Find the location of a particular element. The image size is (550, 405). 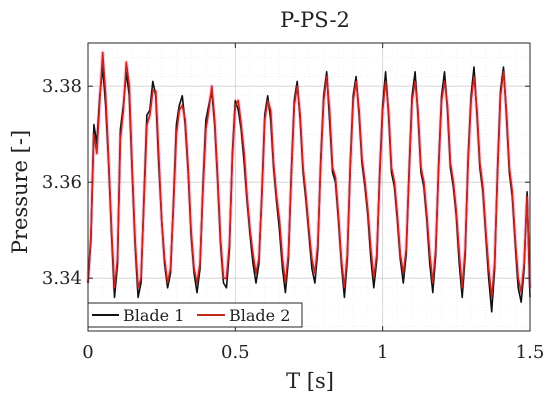

x-axis-label: T [s] is located at coordinates (310, 381).